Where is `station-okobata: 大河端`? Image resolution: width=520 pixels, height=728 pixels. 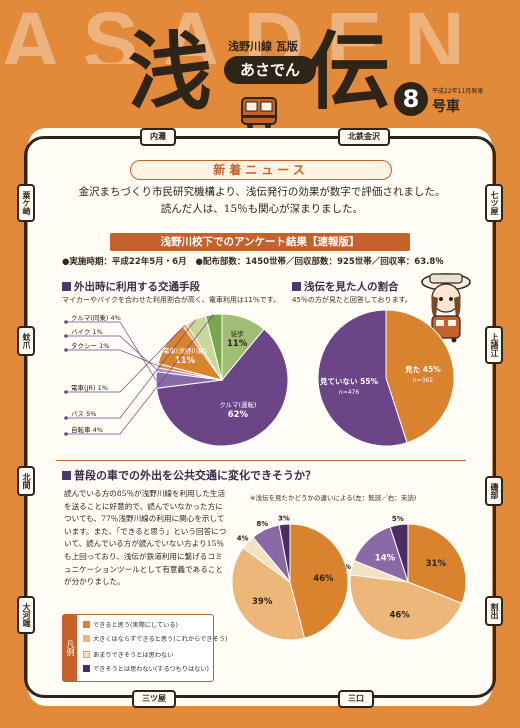 station-okobata: 大河端 is located at coordinates (26, 615).